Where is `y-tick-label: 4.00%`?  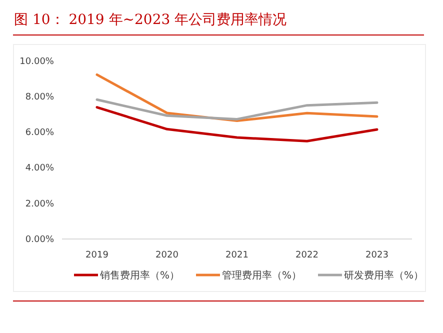
y-tick-label: 4.00% is located at coordinates (39, 169).